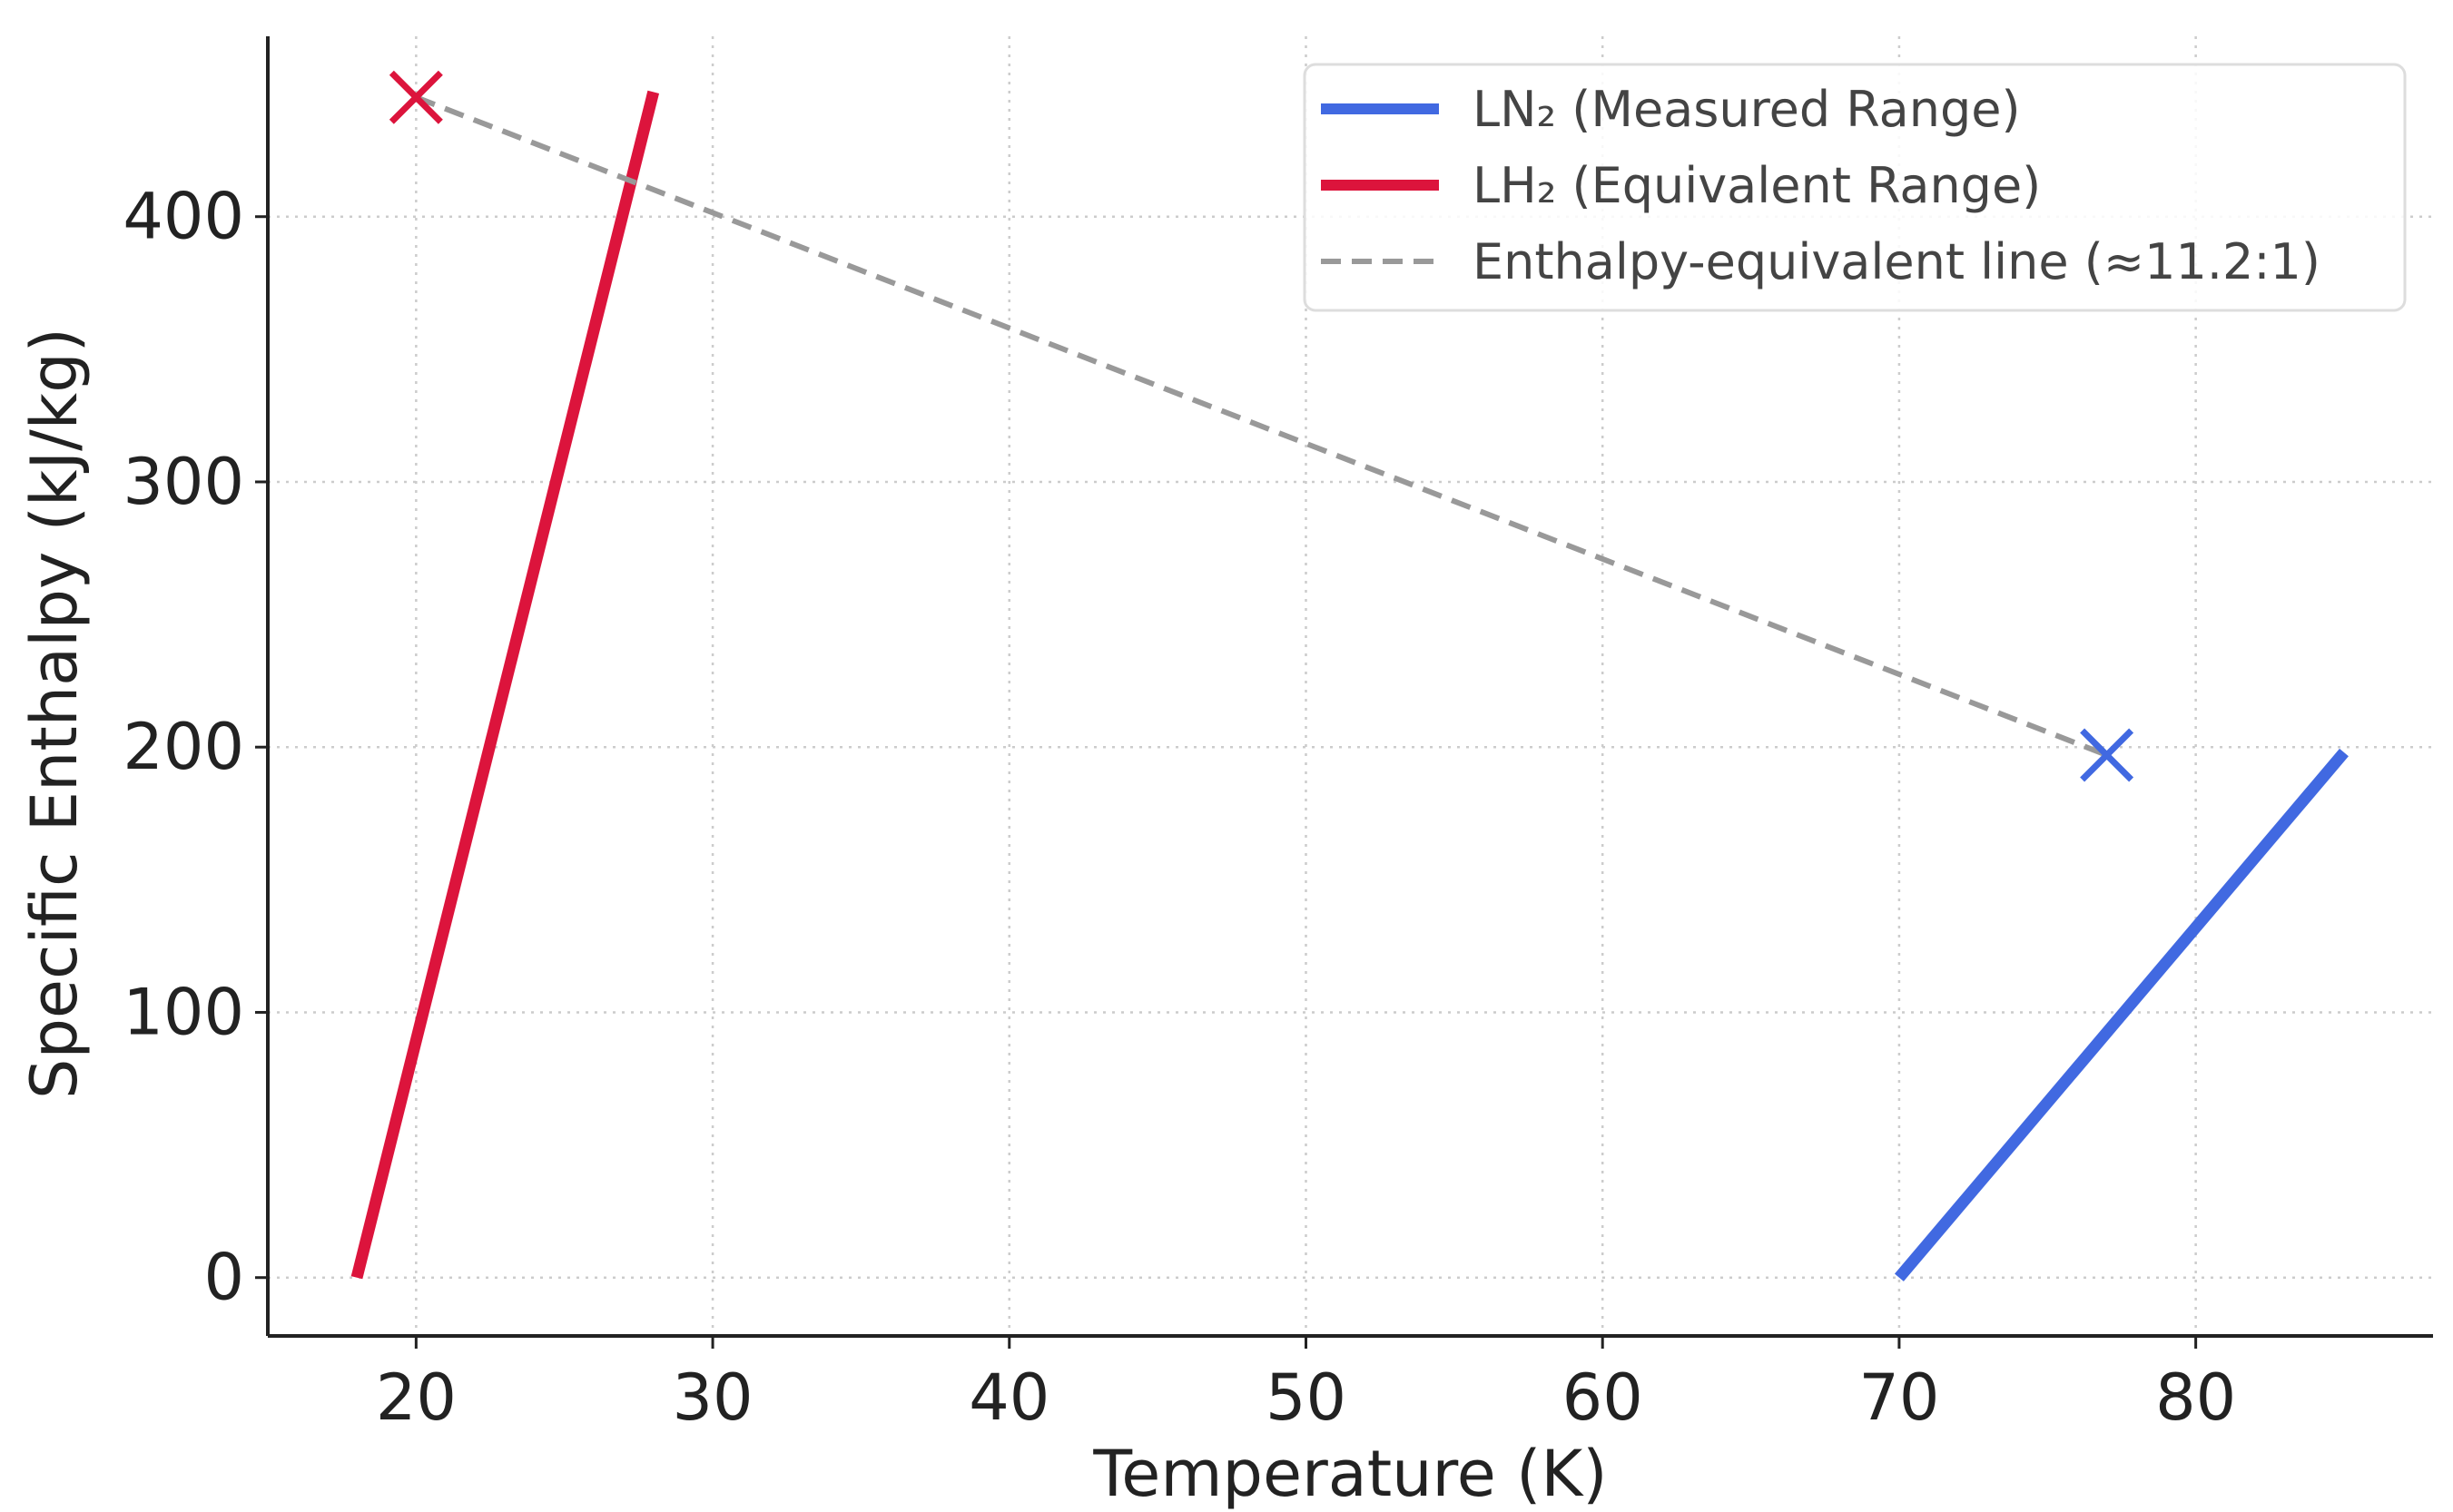  I want to click on x-tick-label: 80, so click(2195, 1397).